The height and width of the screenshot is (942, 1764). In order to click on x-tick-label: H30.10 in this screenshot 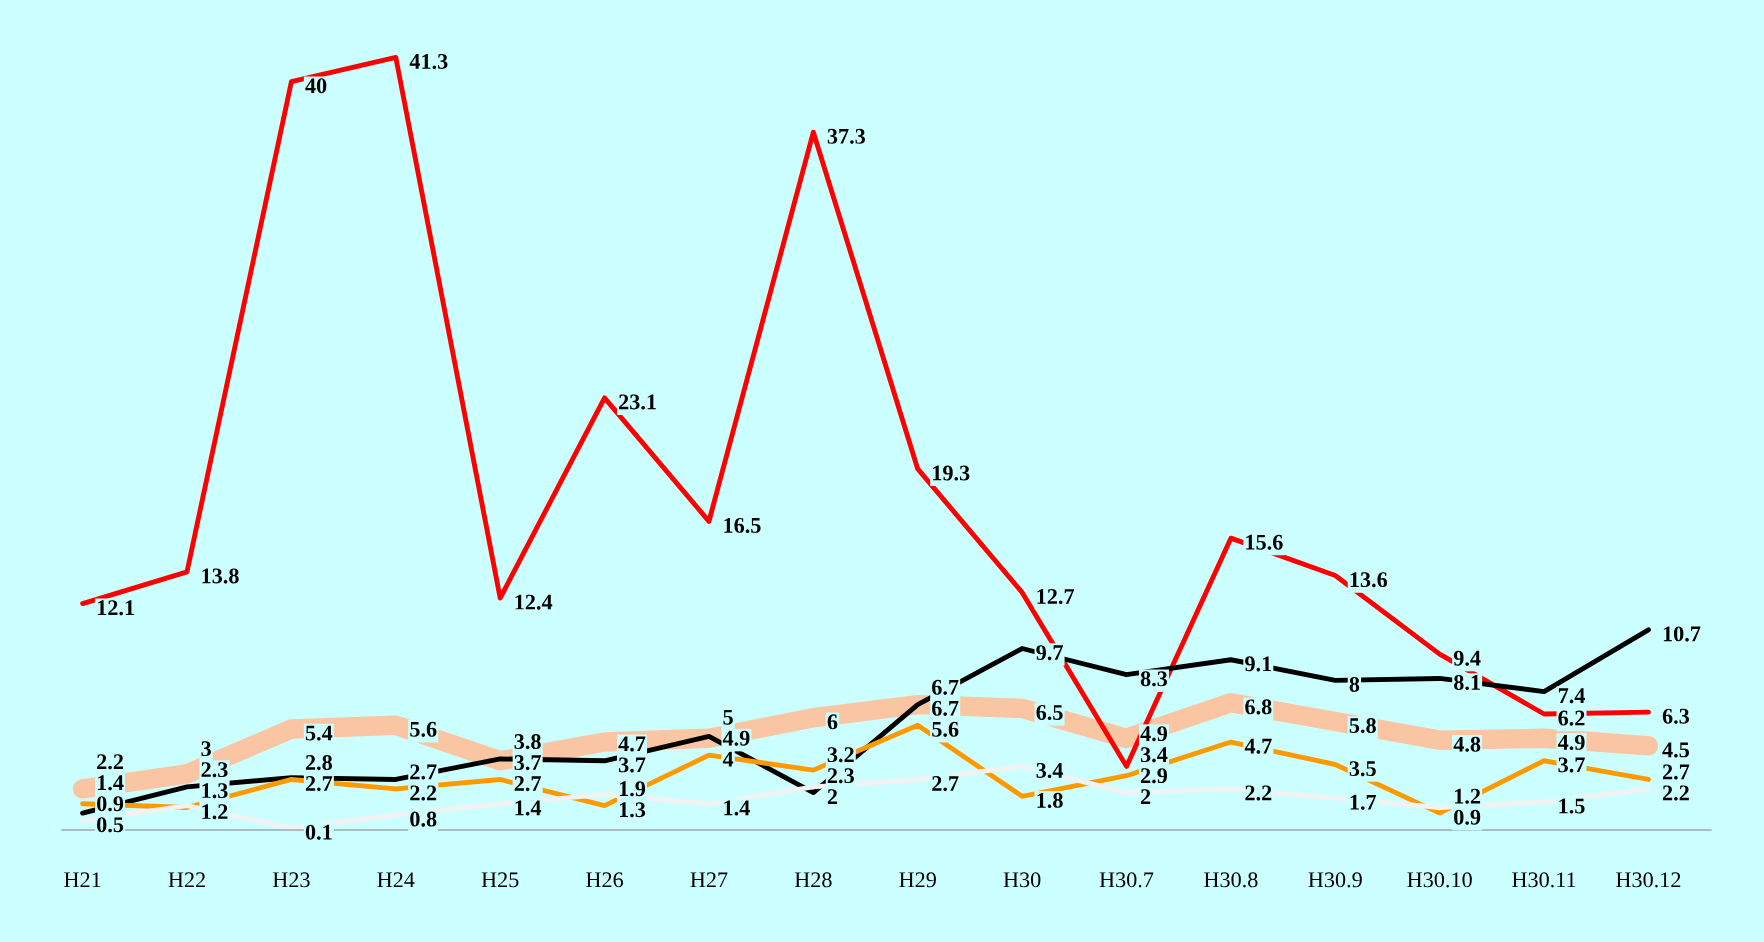, I will do `click(1439, 880)`.